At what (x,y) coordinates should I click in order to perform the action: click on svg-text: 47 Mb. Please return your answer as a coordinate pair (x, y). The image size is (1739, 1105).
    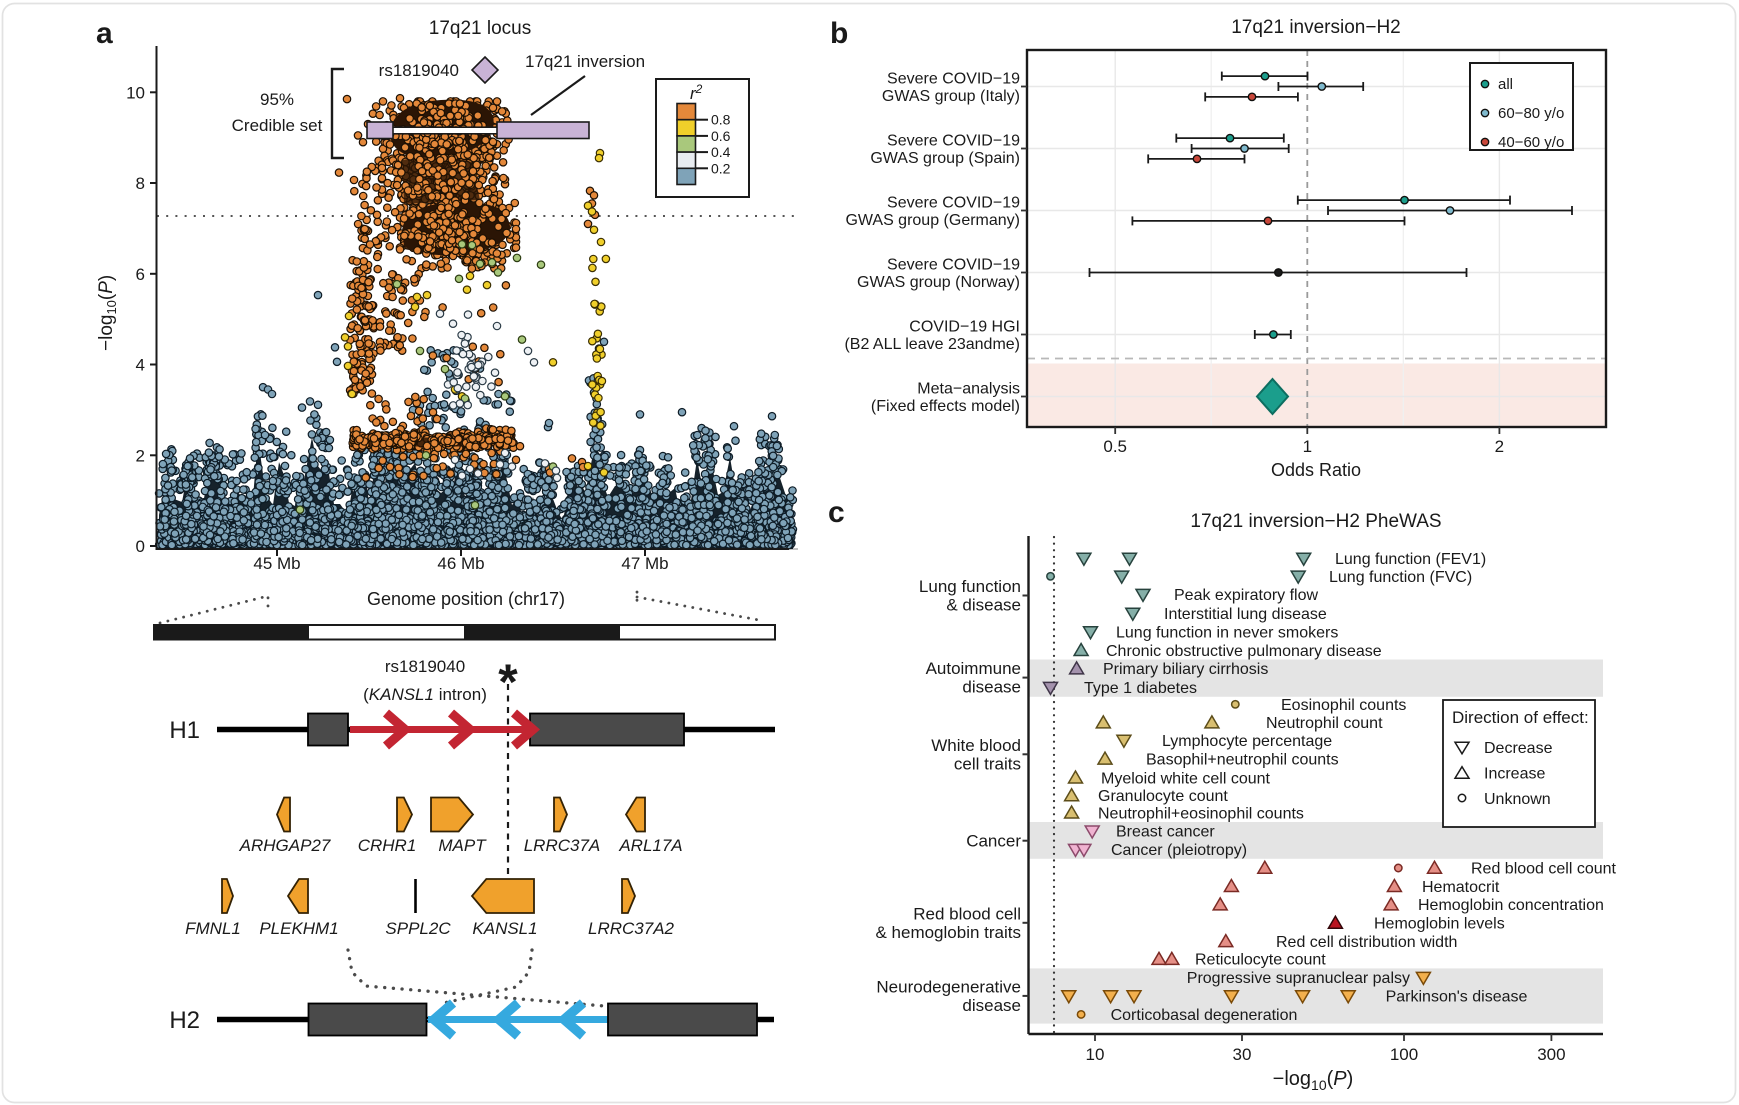
    Looking at the image, I should click on (644, 563).